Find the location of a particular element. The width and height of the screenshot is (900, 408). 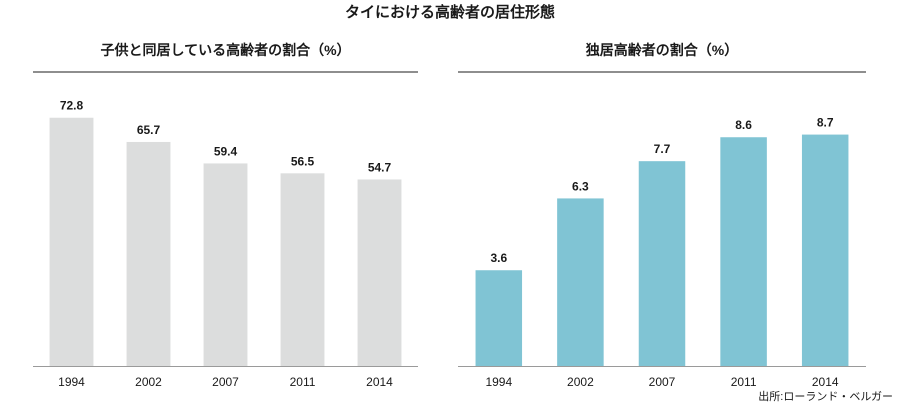

bar-value-labels: 72.8 65.7 59.4 56.5 54.7 is located at coordinates (226, 137).